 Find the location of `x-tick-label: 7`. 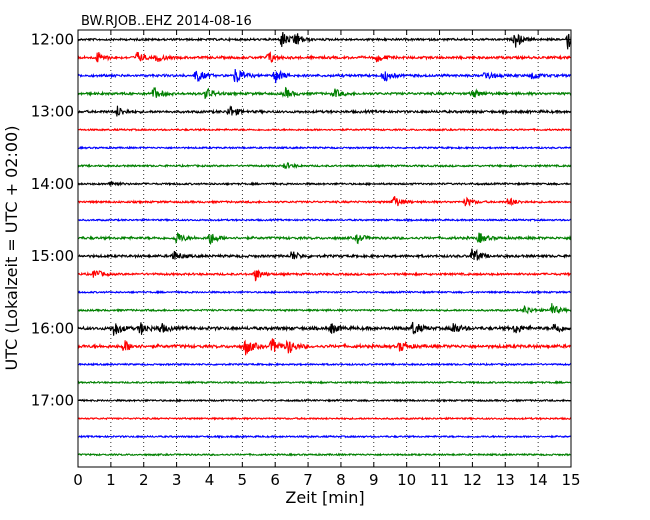

x-tick-label: 7 is located at coordinates (308, 480).